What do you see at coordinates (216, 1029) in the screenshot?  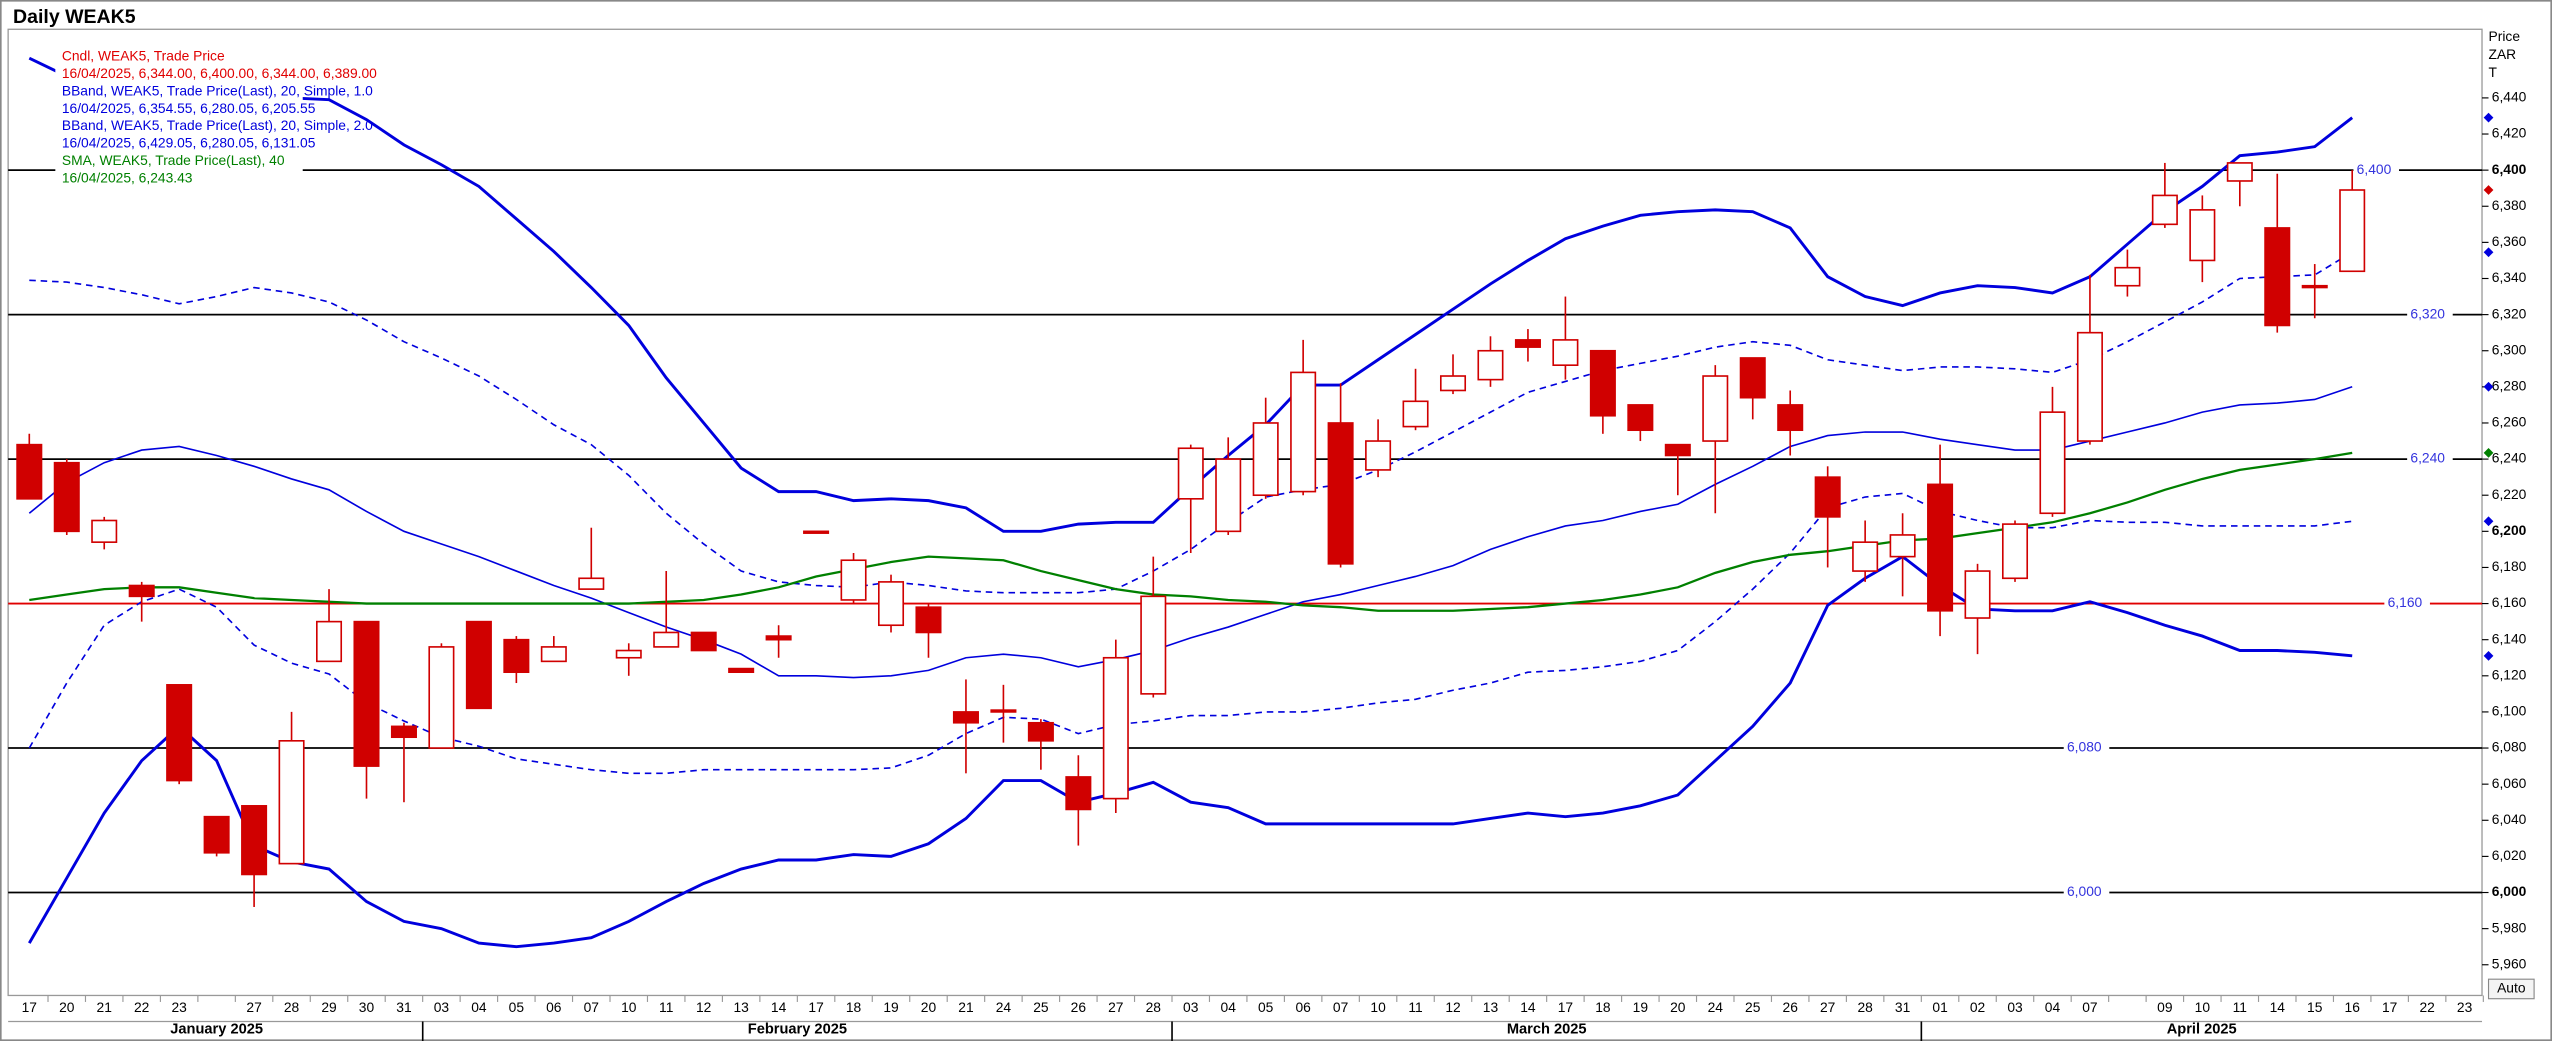 I see `month-label: January 2025` at bounding box center [216, 1029].